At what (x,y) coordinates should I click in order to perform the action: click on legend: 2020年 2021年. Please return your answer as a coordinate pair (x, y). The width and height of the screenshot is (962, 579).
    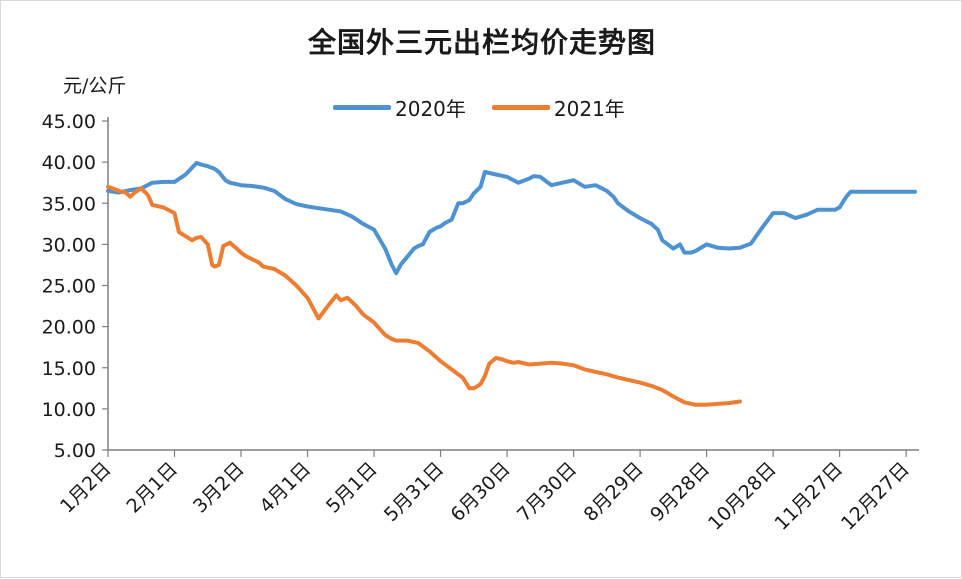
    Looking at the image, I should click on (492, 107).